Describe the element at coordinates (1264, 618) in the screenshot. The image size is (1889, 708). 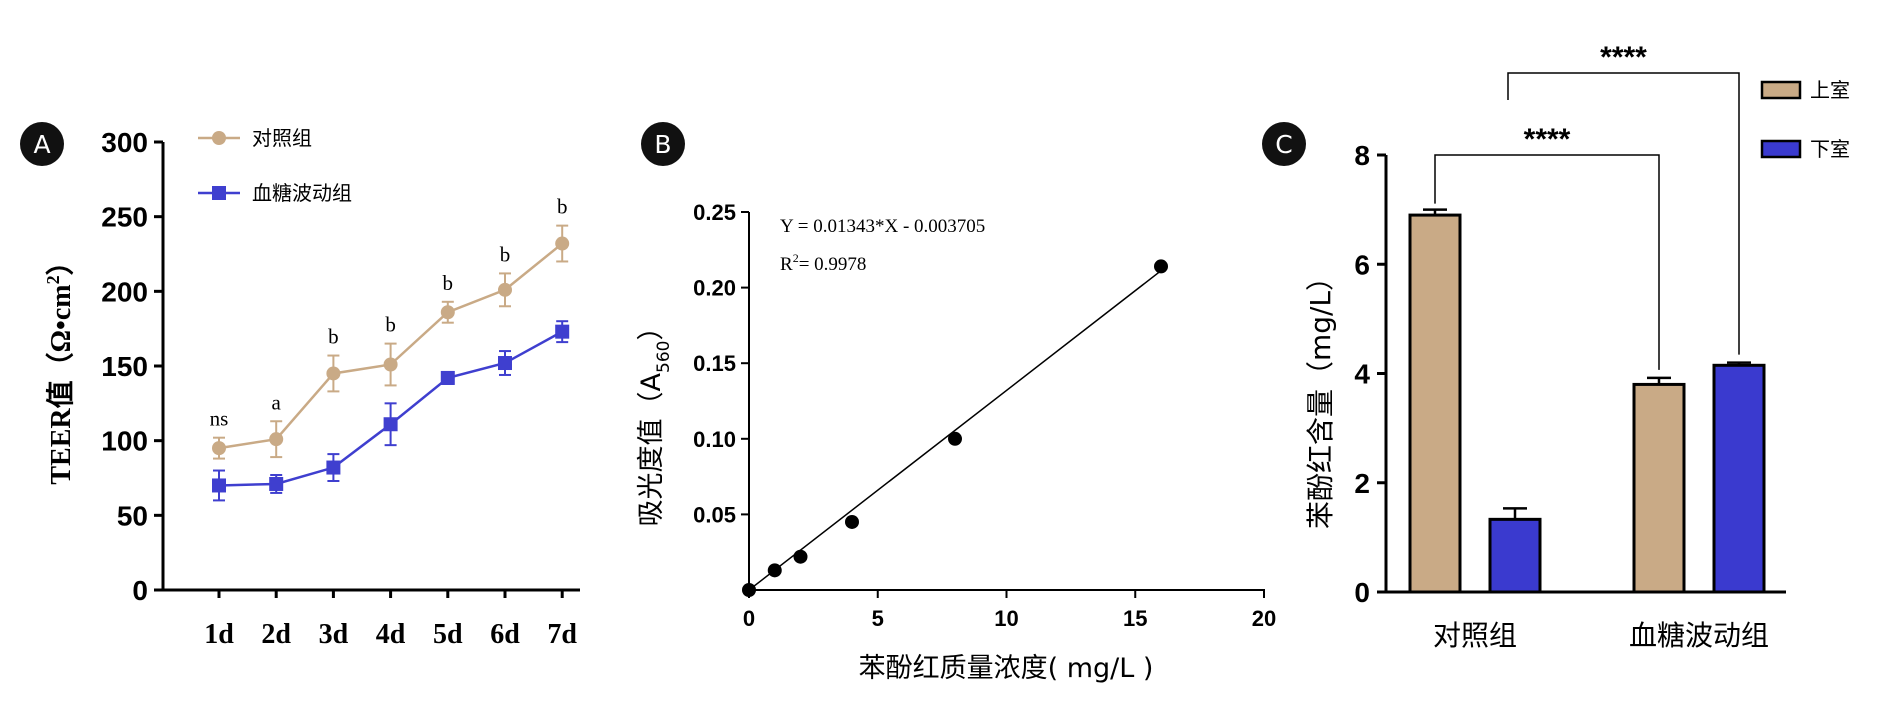
I see `panel-b-x-tick-label: 20` at that location.